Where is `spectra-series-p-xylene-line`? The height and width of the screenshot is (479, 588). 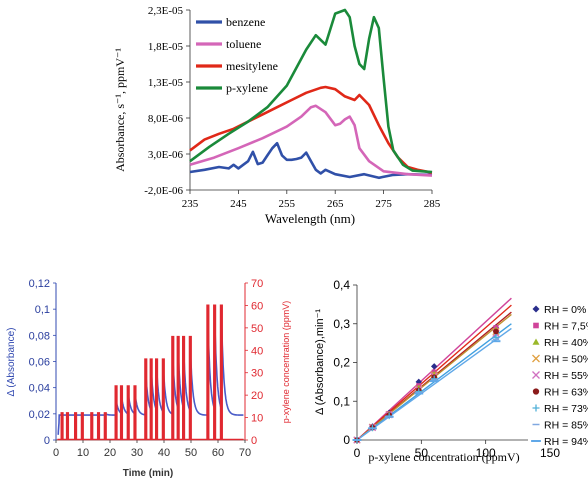 spectra-series-p-xylene-line is located at coordinates (311, 91).